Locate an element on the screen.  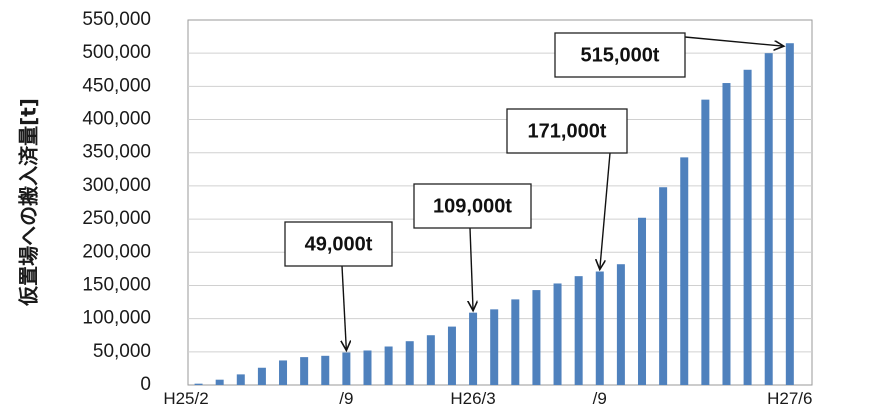
y-tick-label: 100,000 is located at coordinates (116, 318).